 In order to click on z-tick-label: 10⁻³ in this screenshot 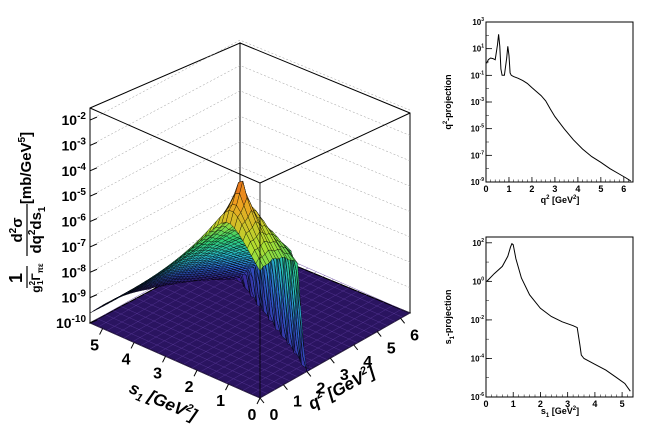, I will do `click(74, 144)`.